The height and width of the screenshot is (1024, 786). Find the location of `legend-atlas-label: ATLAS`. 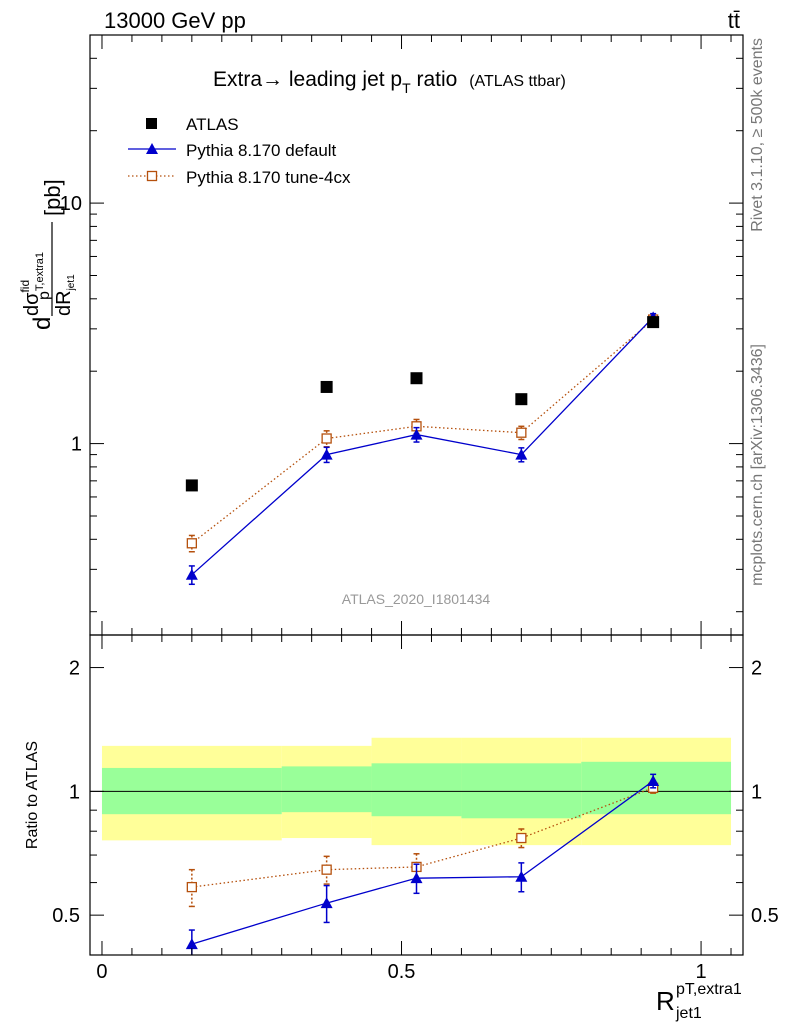

legend-atlas-label: ATLAS is located at coordinates (212, 124).